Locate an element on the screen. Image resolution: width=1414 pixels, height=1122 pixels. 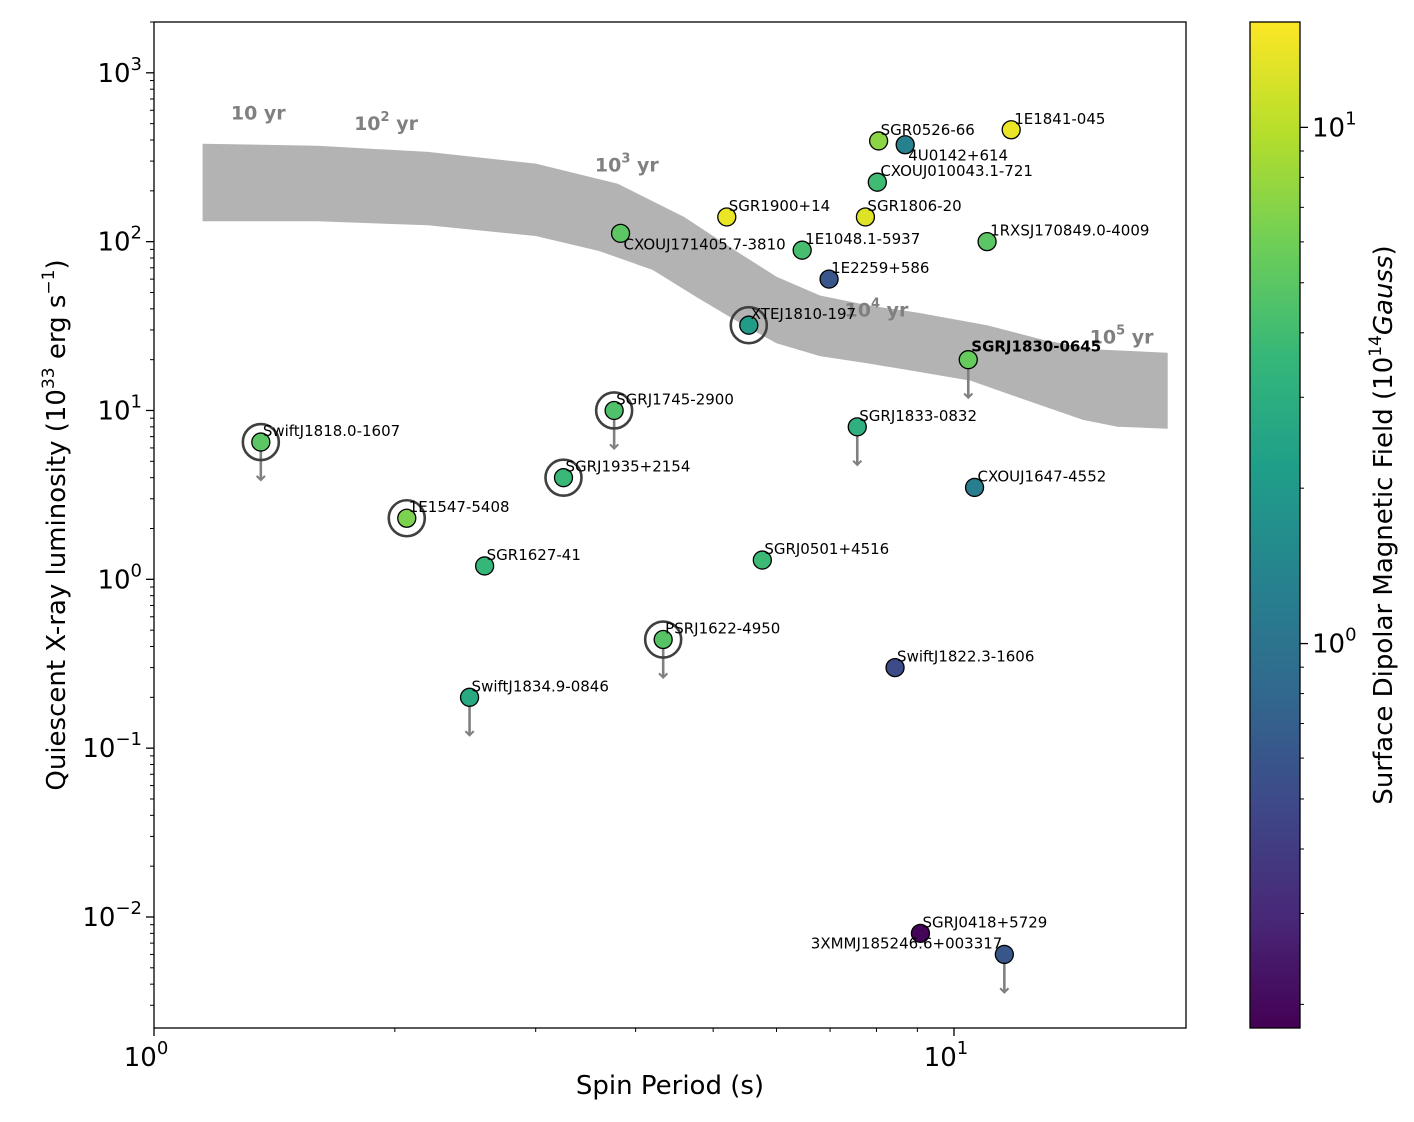
point-3xmmj185246-6-003317: 3XMMJ185246.6+003317 is located at coordinates (912, 964).